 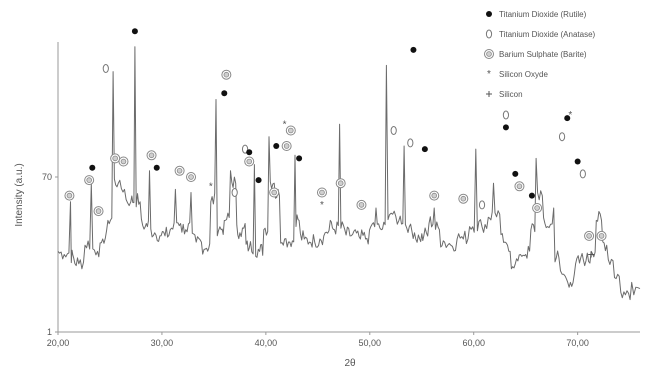 I want to click on x-tick-label: 50,00, so click(x=370, y=343).